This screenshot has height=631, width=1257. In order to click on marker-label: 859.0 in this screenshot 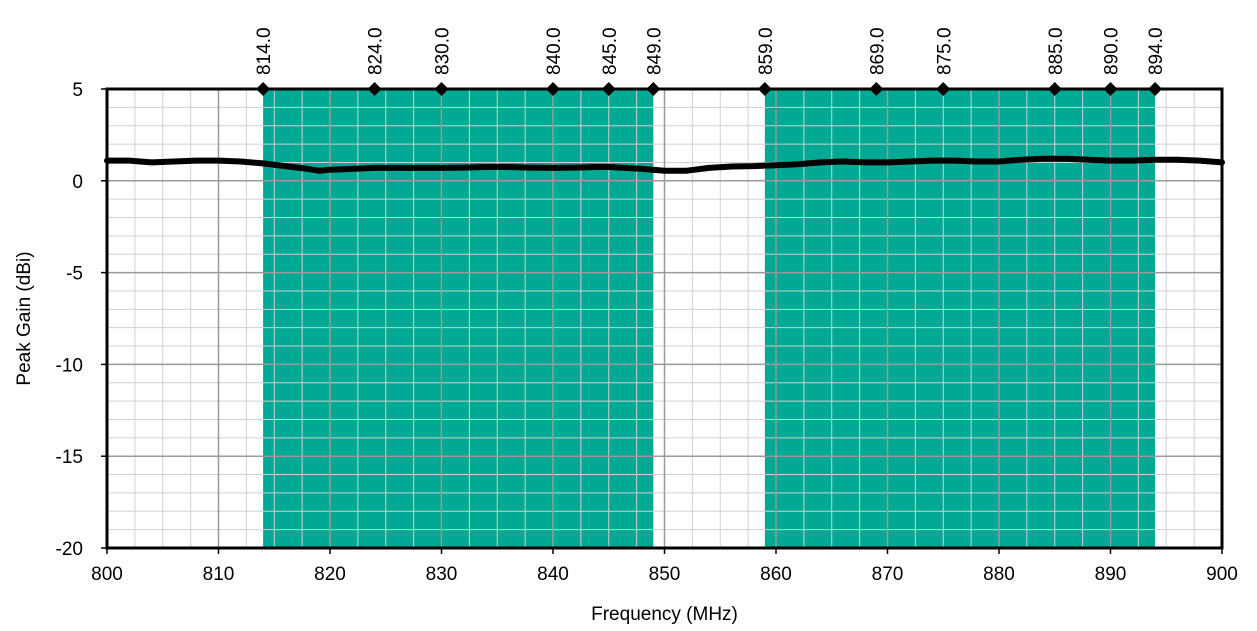, I will do `click(766, 51)`.